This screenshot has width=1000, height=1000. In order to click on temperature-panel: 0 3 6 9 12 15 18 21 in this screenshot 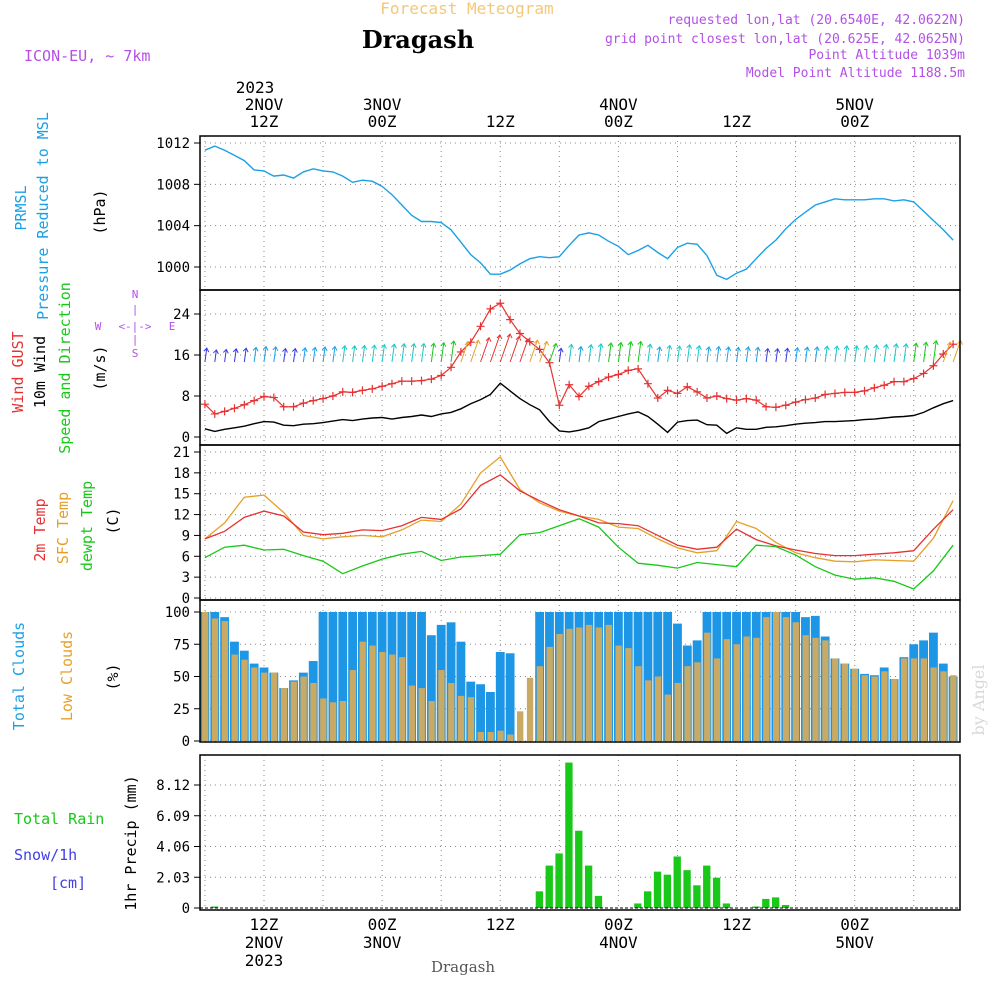, I will do `click(563, 526)`.